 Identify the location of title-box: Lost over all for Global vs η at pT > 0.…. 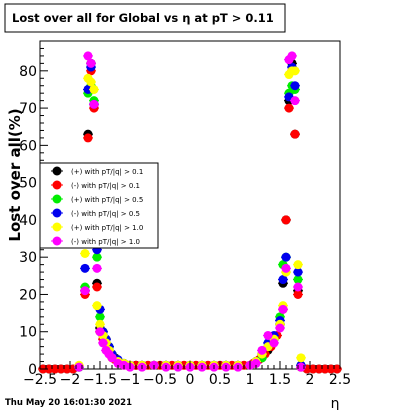
(145, 18).